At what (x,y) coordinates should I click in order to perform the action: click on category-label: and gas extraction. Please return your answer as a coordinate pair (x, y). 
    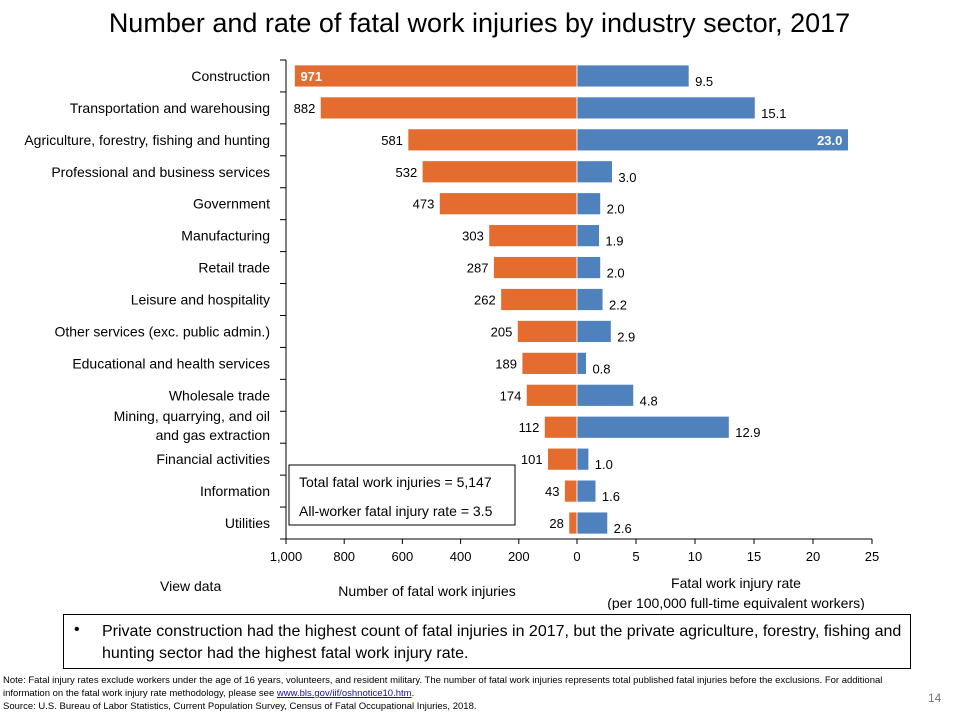
    Looking at the image, I should click on (213, 435).